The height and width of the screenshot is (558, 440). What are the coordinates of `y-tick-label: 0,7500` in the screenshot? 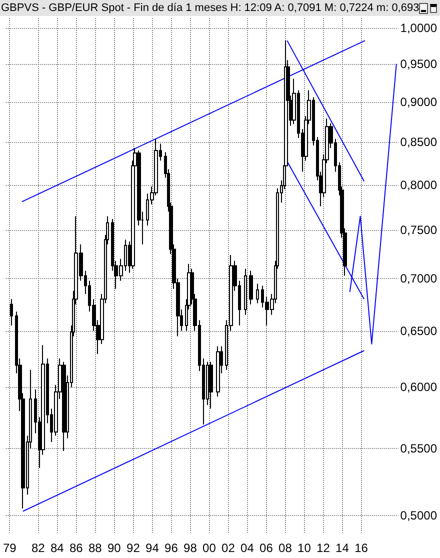 It's located at (419, 230).